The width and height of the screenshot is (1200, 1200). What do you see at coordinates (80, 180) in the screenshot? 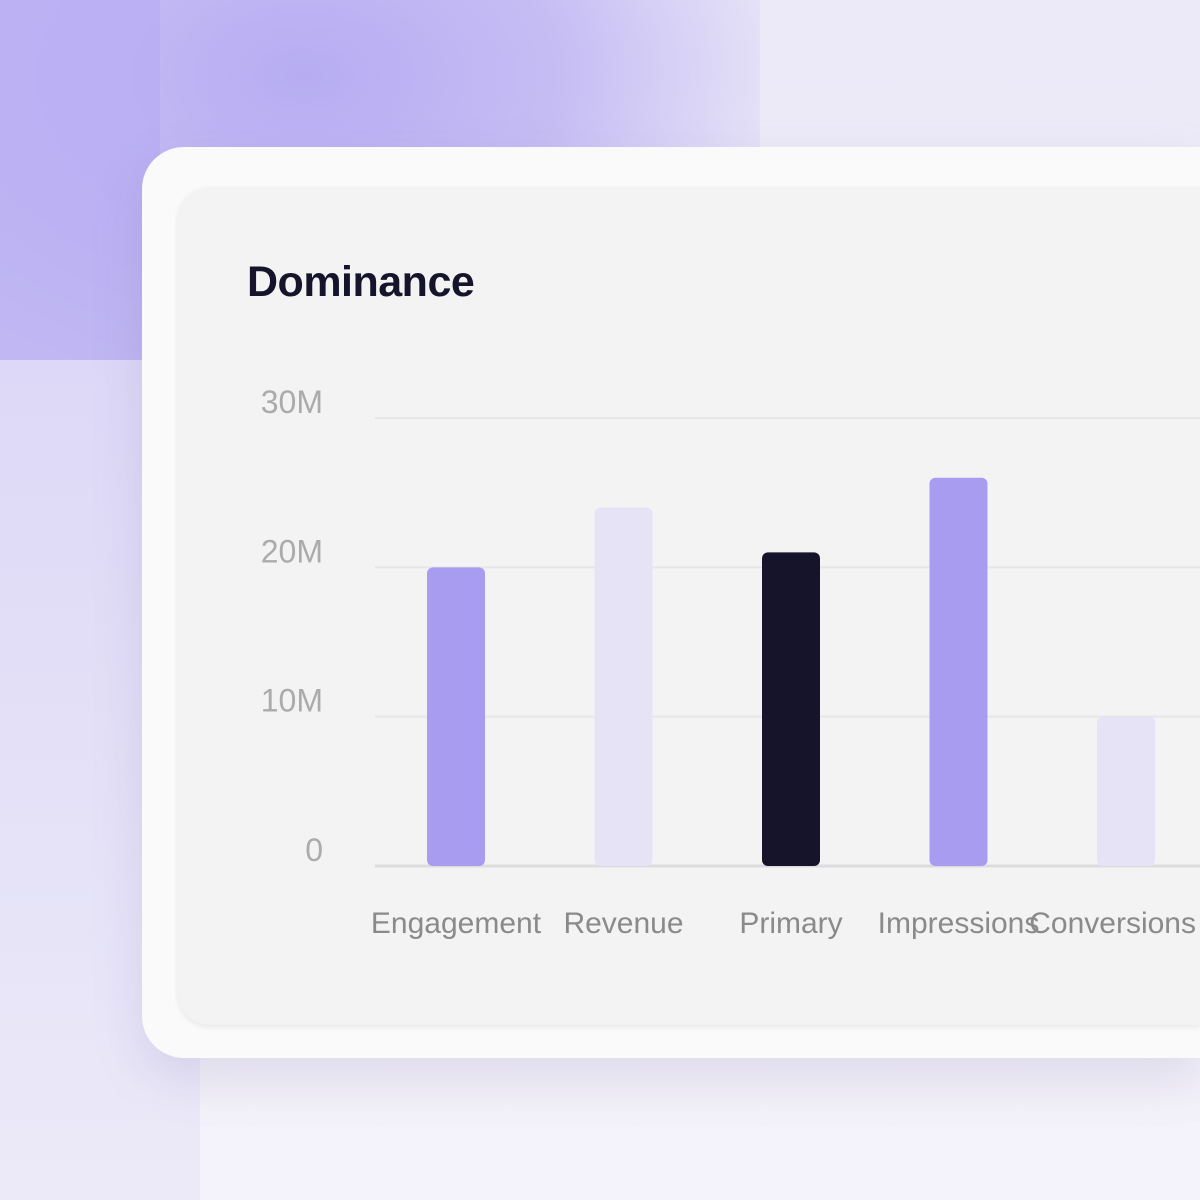
I see `background-band` at bounding box center [80, 180].